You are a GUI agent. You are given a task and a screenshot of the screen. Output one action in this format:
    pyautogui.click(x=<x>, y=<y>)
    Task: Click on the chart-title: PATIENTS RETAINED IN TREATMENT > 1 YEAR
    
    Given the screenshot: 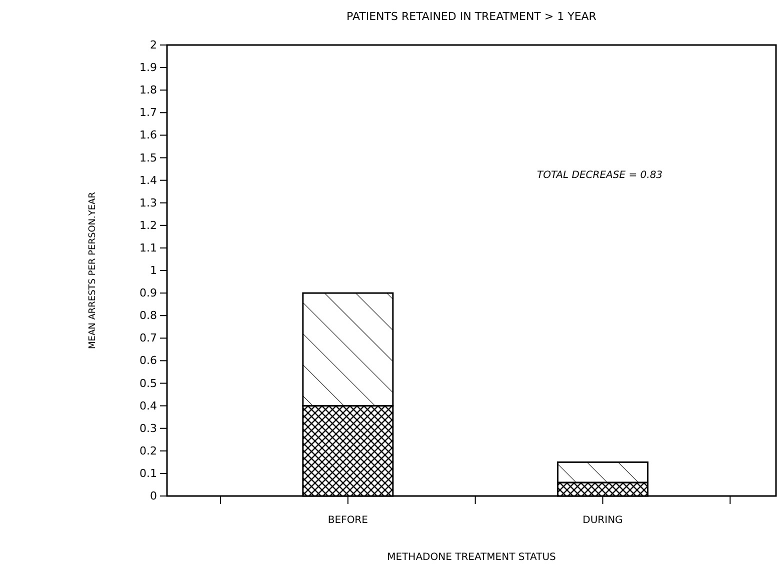 What is the action you would take?
    pyautogui.click(x=471, y=16)
    